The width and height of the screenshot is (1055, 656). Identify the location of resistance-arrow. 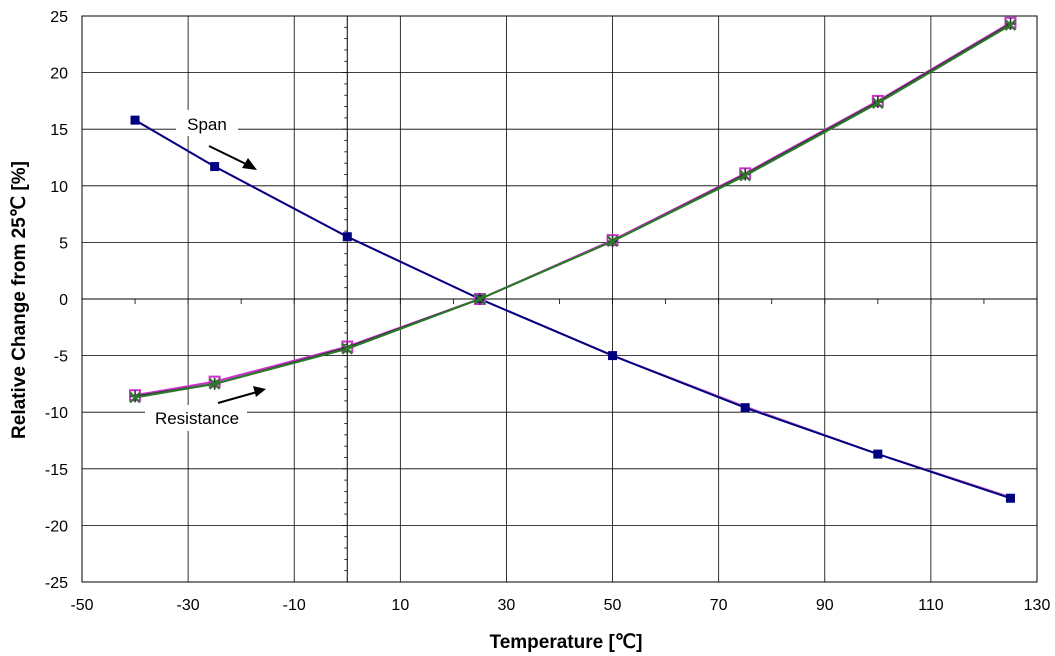
(241, 395).